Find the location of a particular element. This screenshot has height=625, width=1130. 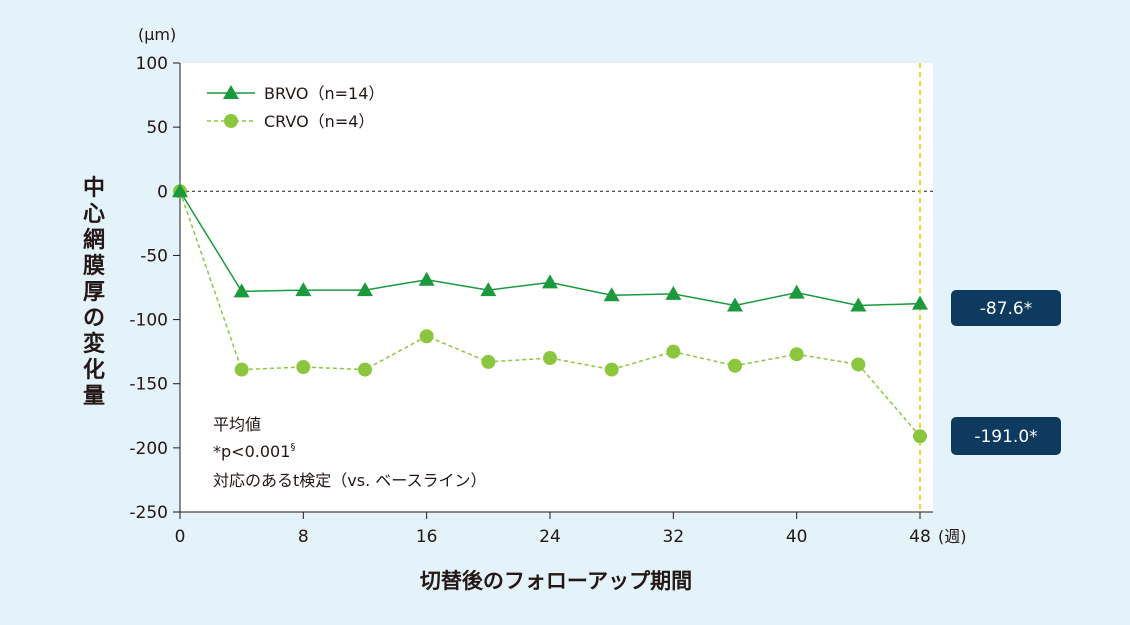

y-axis-label-char: 心 is located at coordinates (94, 214).